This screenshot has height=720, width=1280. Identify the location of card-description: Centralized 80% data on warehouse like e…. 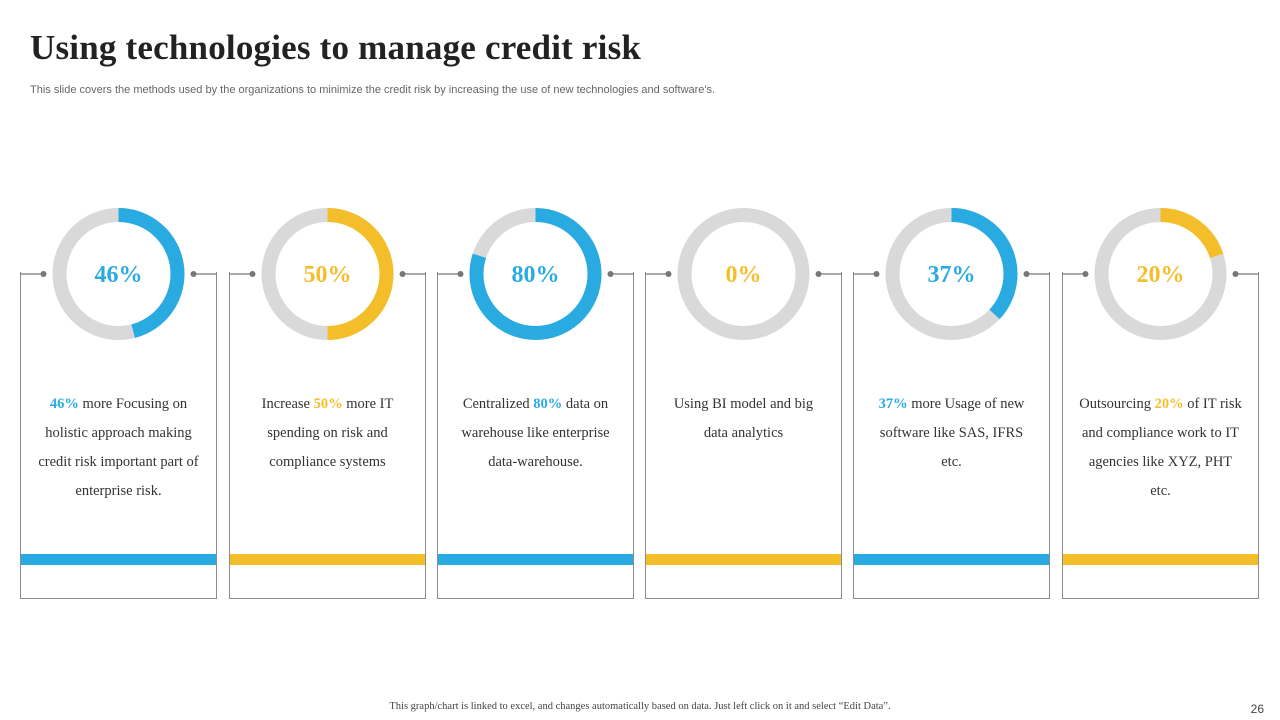
(535, 433).